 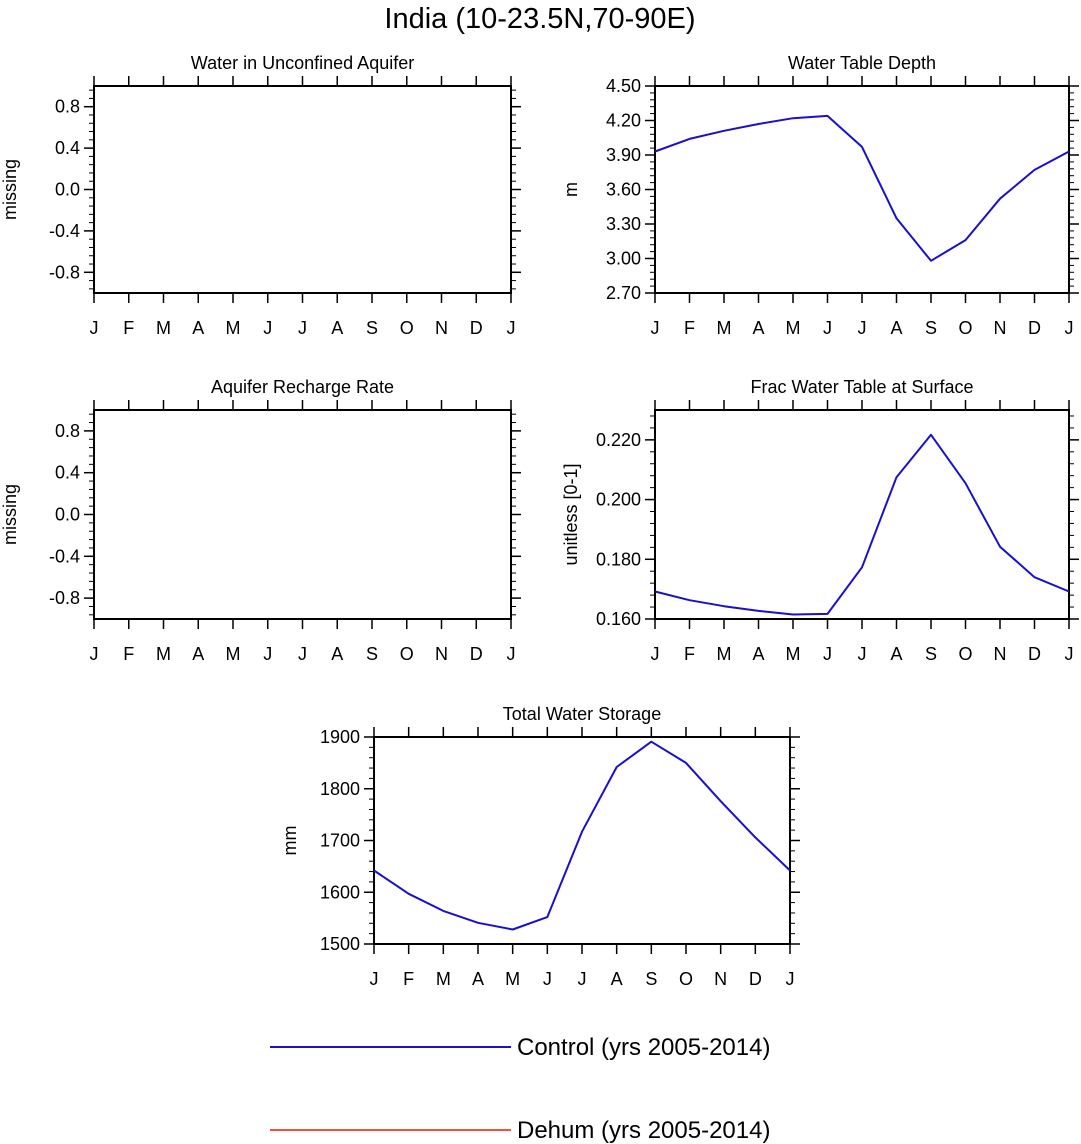 I want to click on legend-control-label: Control (yrs 2005-2014), so click(x=643, y=1047).